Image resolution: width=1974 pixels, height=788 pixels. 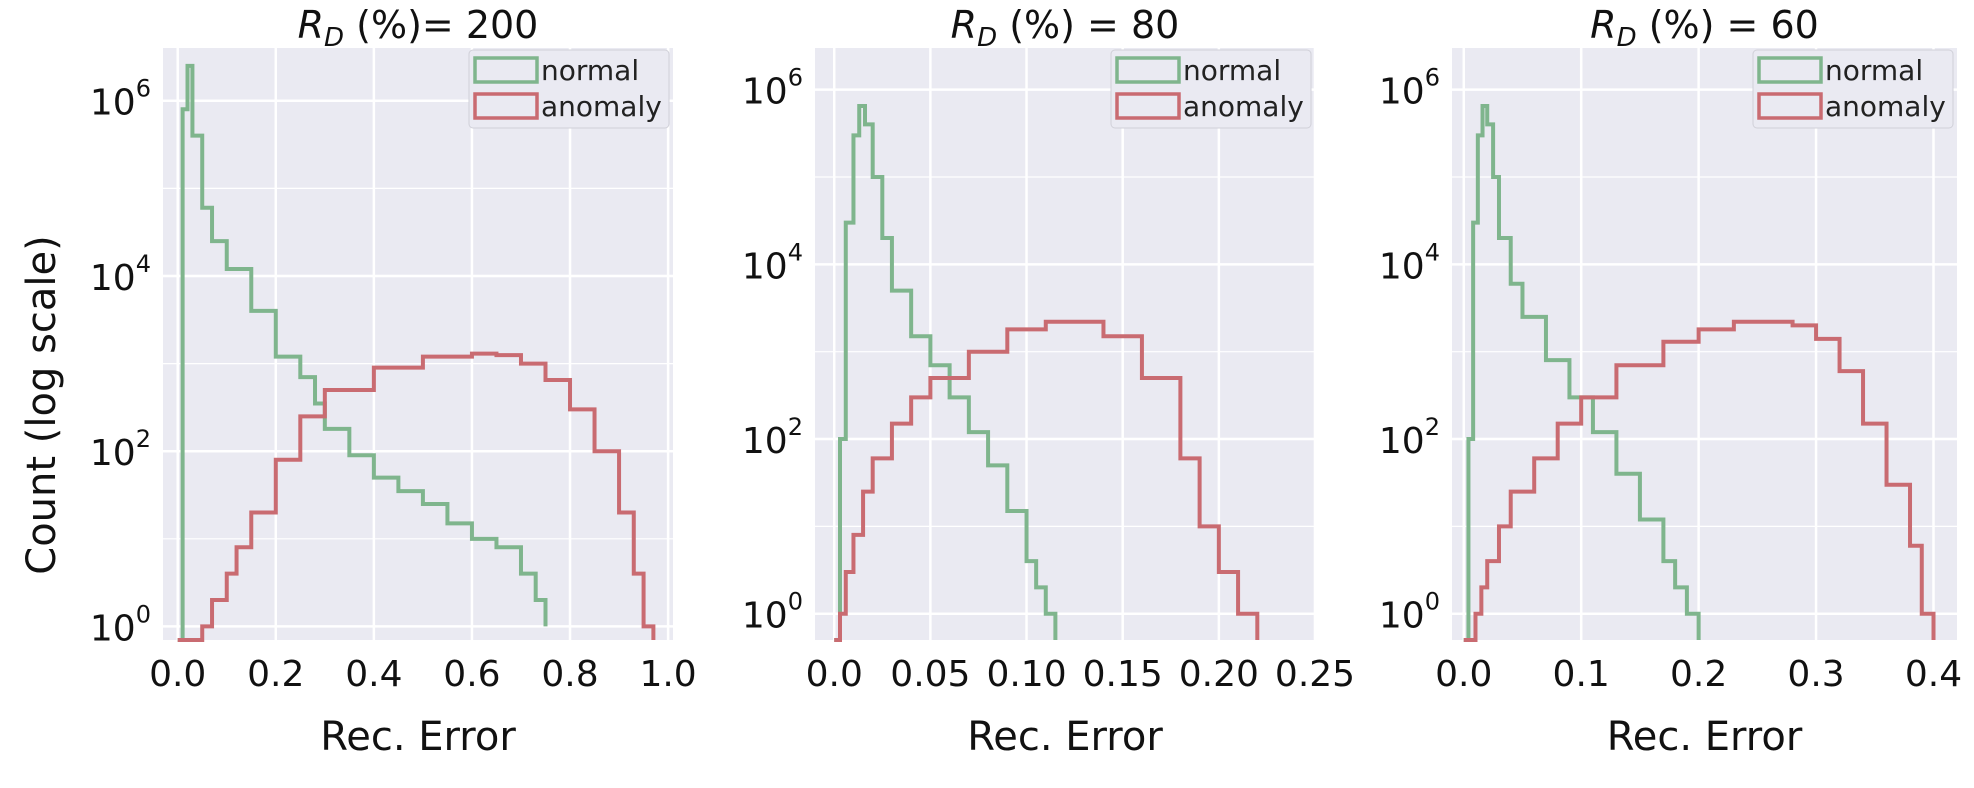 What do you see at coordinates (418, 28) in the screenshot?
I see `chart-title: RD (%)= 200` at bounding box center [418, 28].